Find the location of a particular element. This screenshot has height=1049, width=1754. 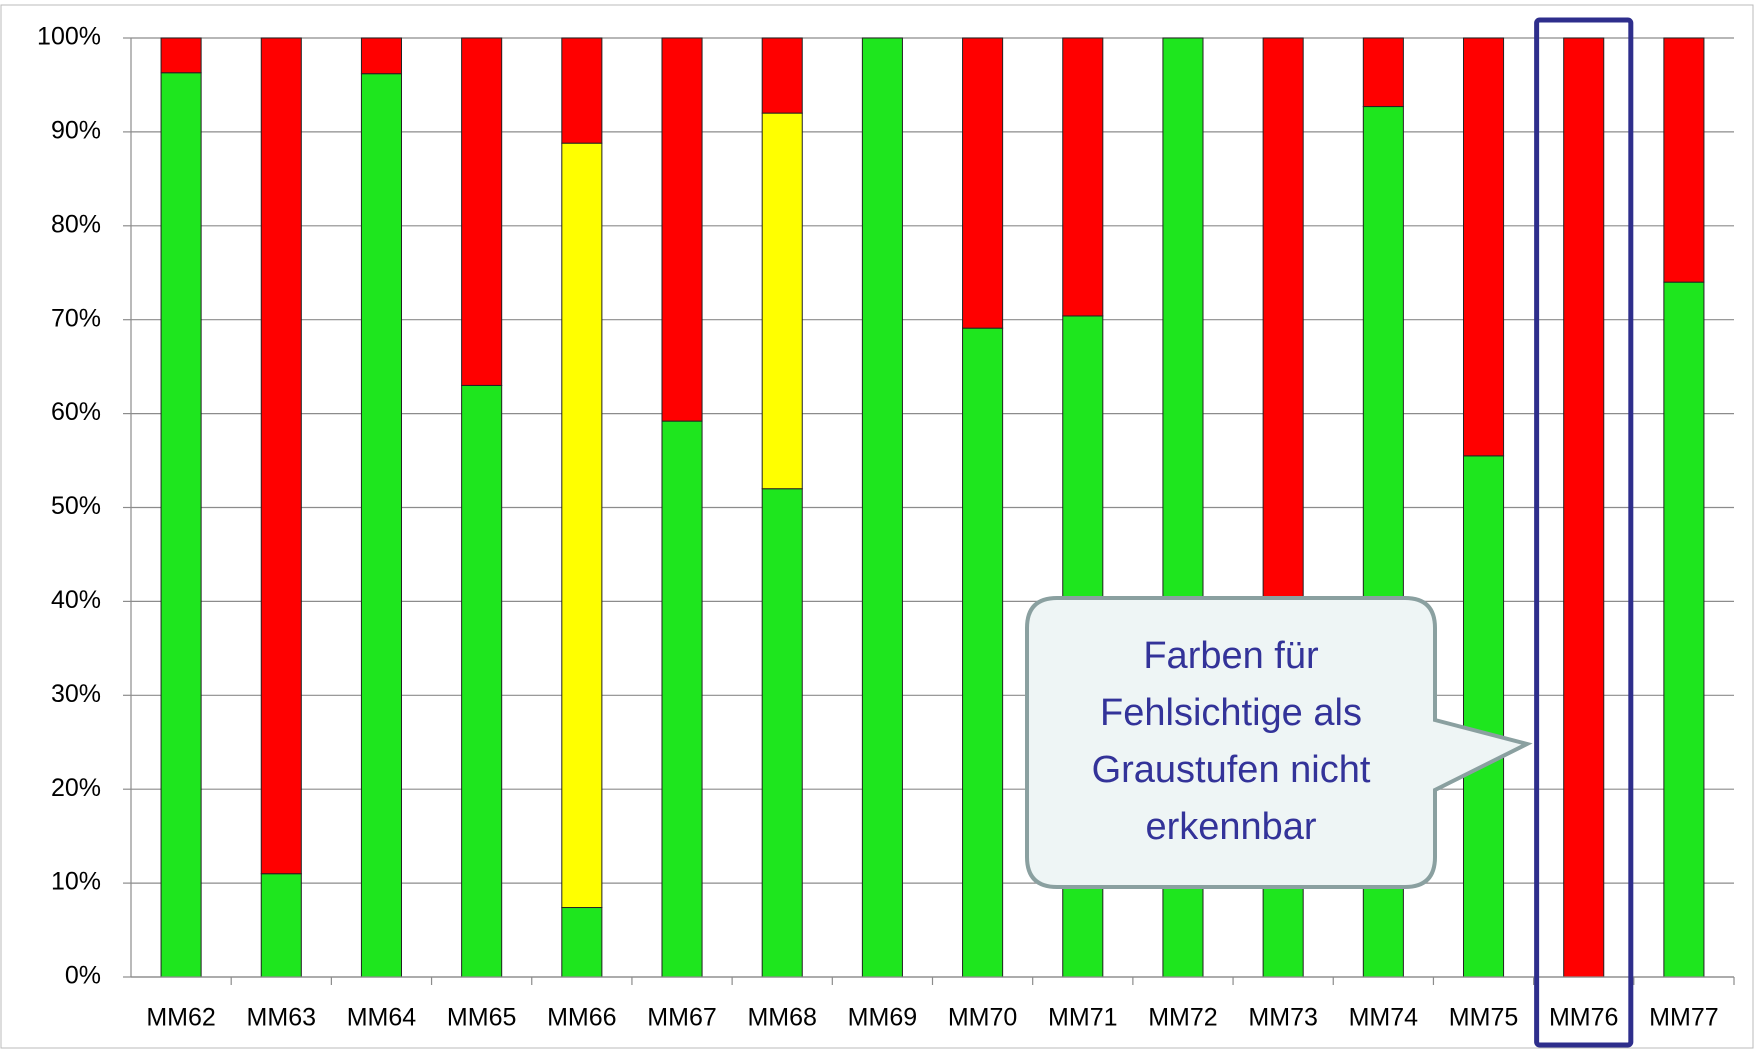

x-tick-label: MM62 is located at coordinates (180, 1018).